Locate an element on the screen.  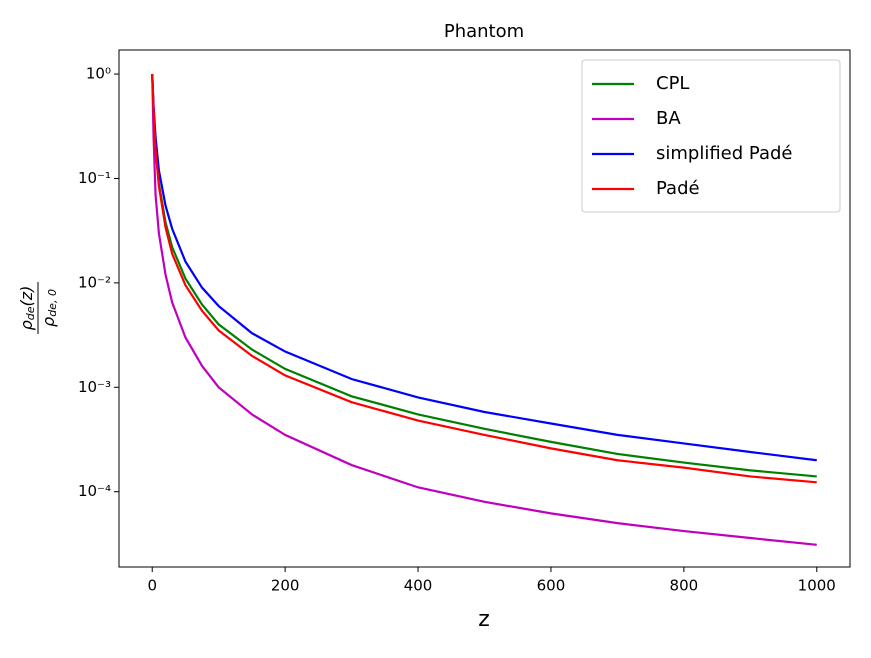
ylabel-text: de, 0 is located at coordinates (52, 303).